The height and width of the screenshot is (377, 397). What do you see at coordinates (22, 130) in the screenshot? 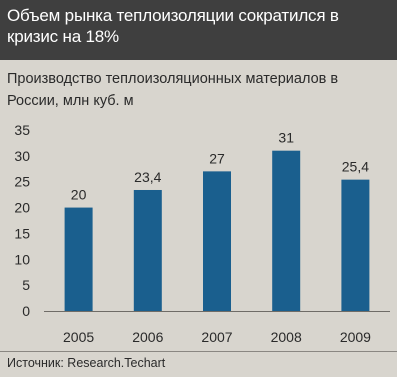
I see `y-tick-label: 35` at bounding box center [22, 130].